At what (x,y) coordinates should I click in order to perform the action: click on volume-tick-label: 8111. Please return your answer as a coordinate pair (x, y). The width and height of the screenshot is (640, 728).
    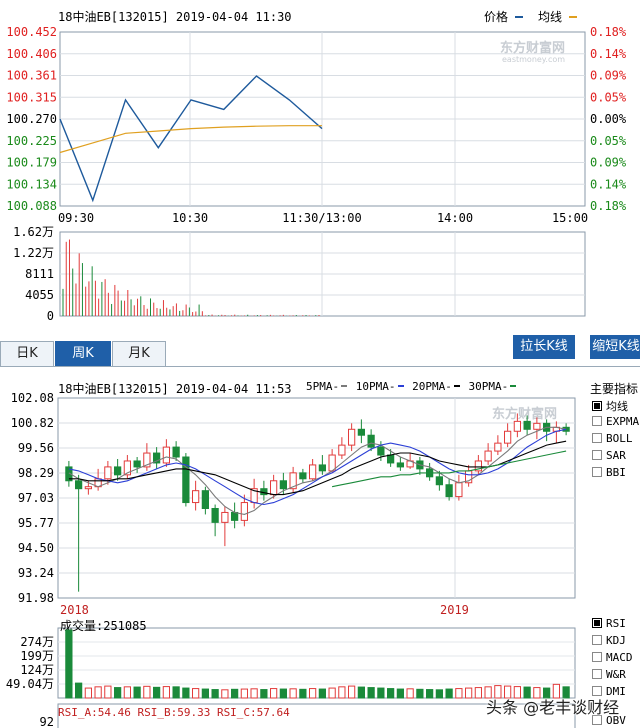
    Looking at the image, I should click on (39, 274).